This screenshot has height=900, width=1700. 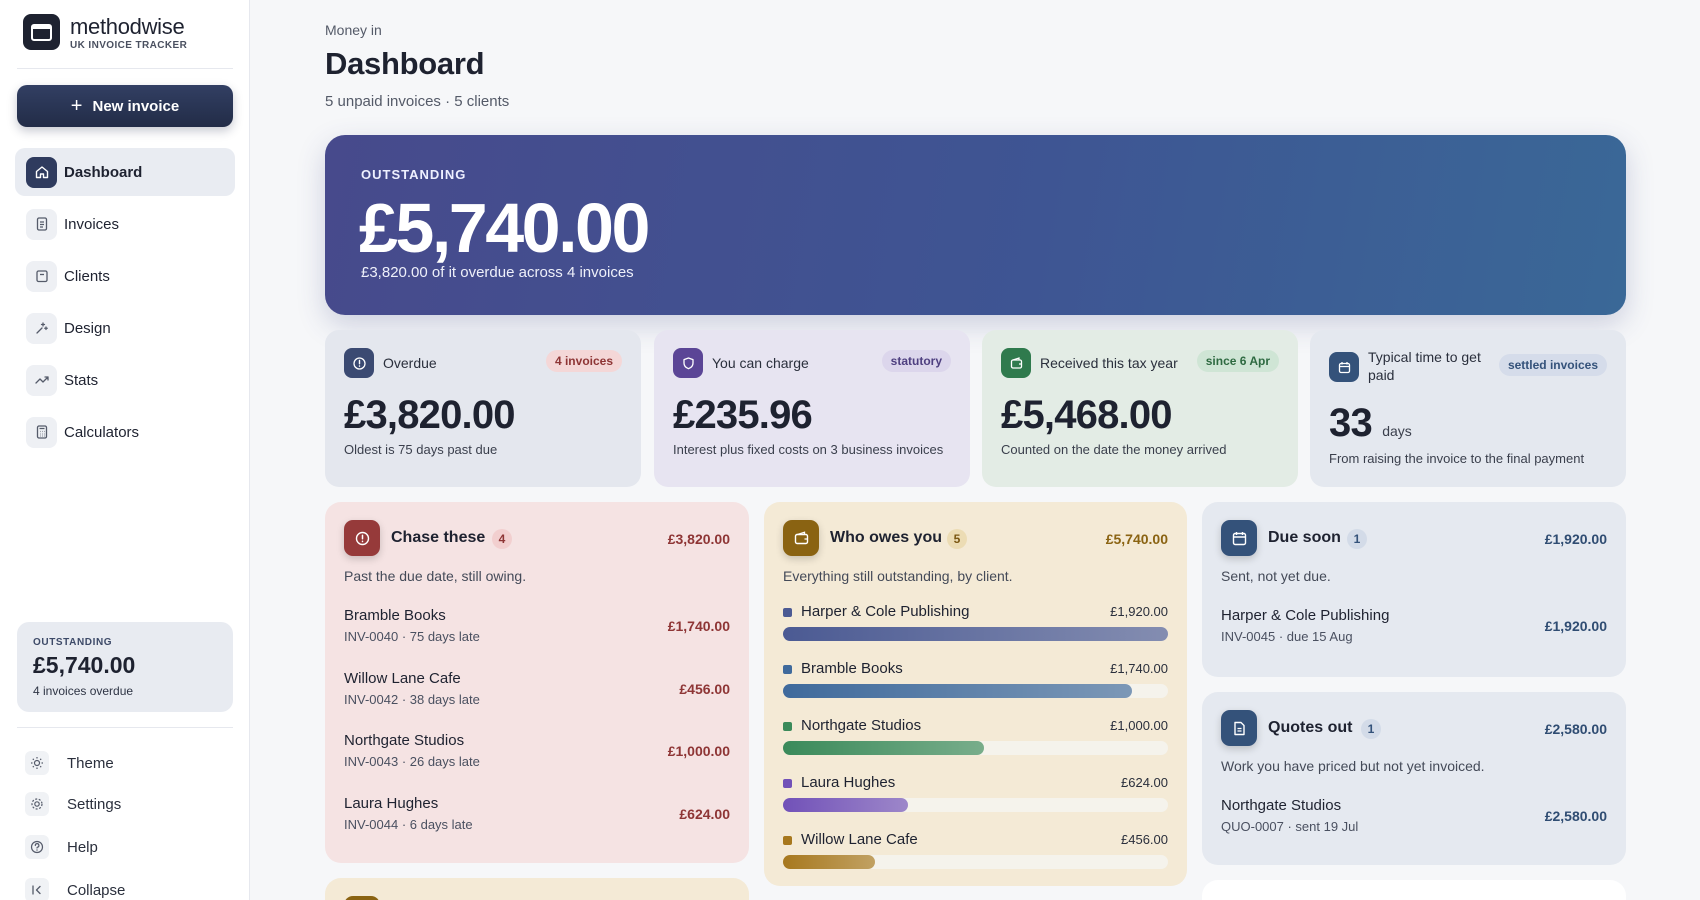 I want to click on sidebar-item-design: Design, so click(x=125, y=328).